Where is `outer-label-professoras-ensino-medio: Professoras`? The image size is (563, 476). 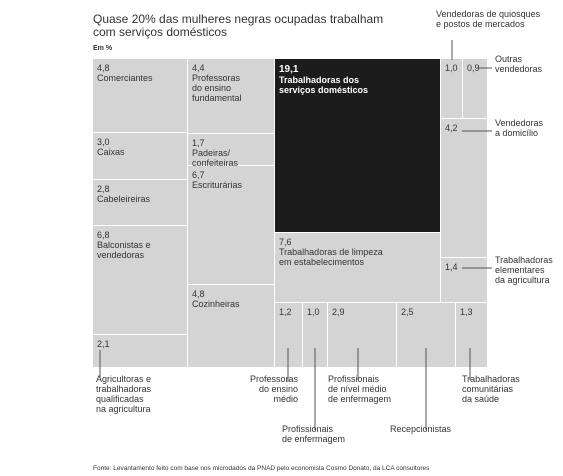 outer-label-professoras-ensino-medio: Professoras is located at coordinates (274, 379).